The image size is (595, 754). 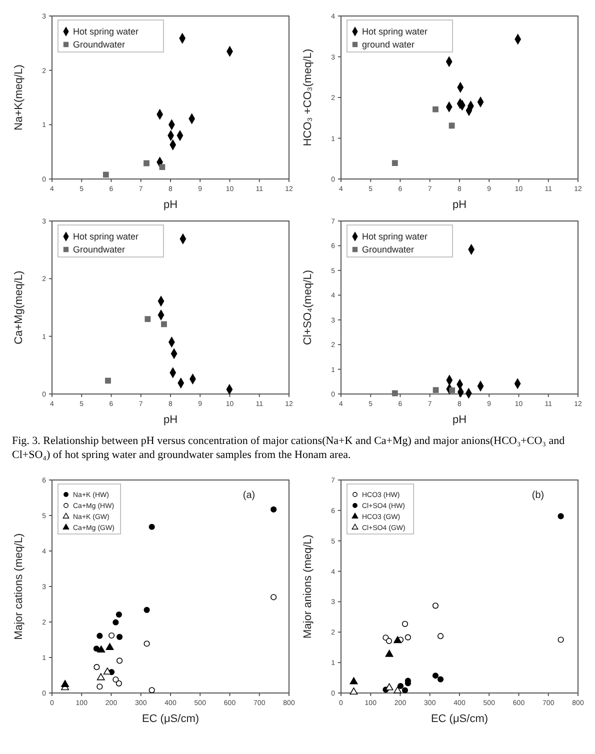 What do you see at coordinates (288, 448) in the screenshot?
I see `caption: Fig. 3. Relationship between pH versus concentration of major cations(Na+K and Ca+Mg) and major anions(HCO₃+CO₃ and Cl+SO₄) of hot spring water and groundwater samples from the Honam area.` at bounding box center [288, 448].